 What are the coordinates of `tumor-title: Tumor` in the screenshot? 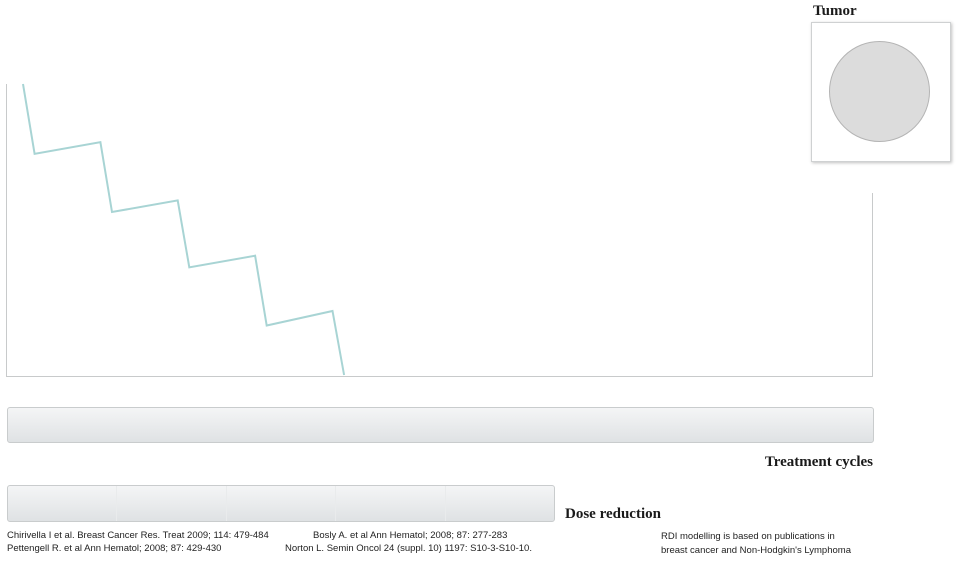 It's located at (835, 11).